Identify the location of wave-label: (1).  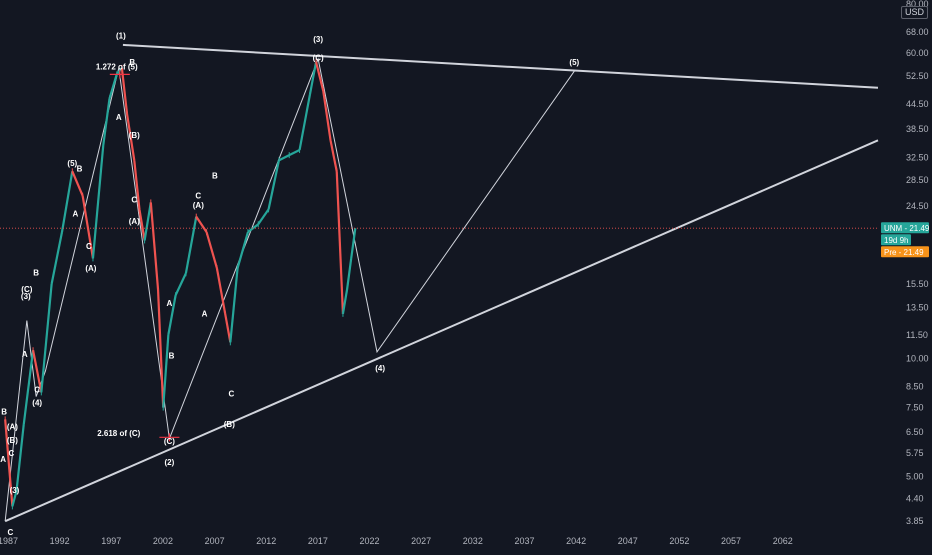
(121, 35).